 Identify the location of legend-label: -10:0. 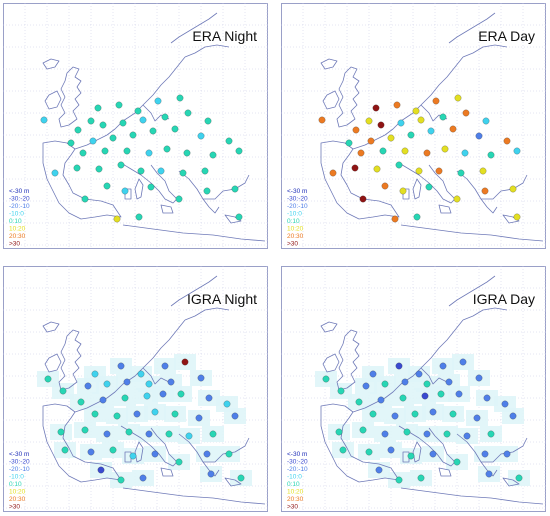
(294, 477).